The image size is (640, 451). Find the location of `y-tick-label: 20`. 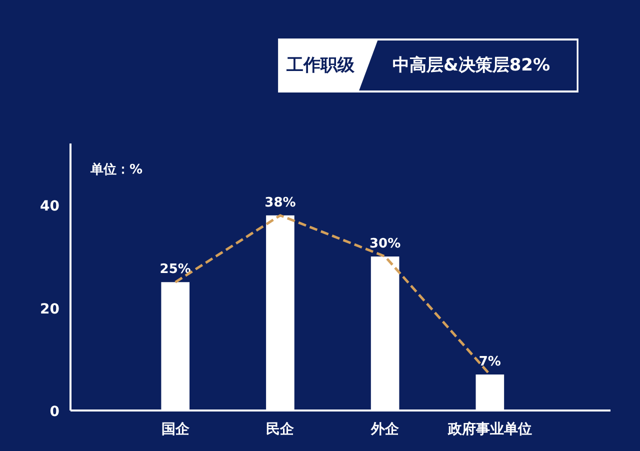

y-tick-label: 20 is located at coordinates (50, 309).